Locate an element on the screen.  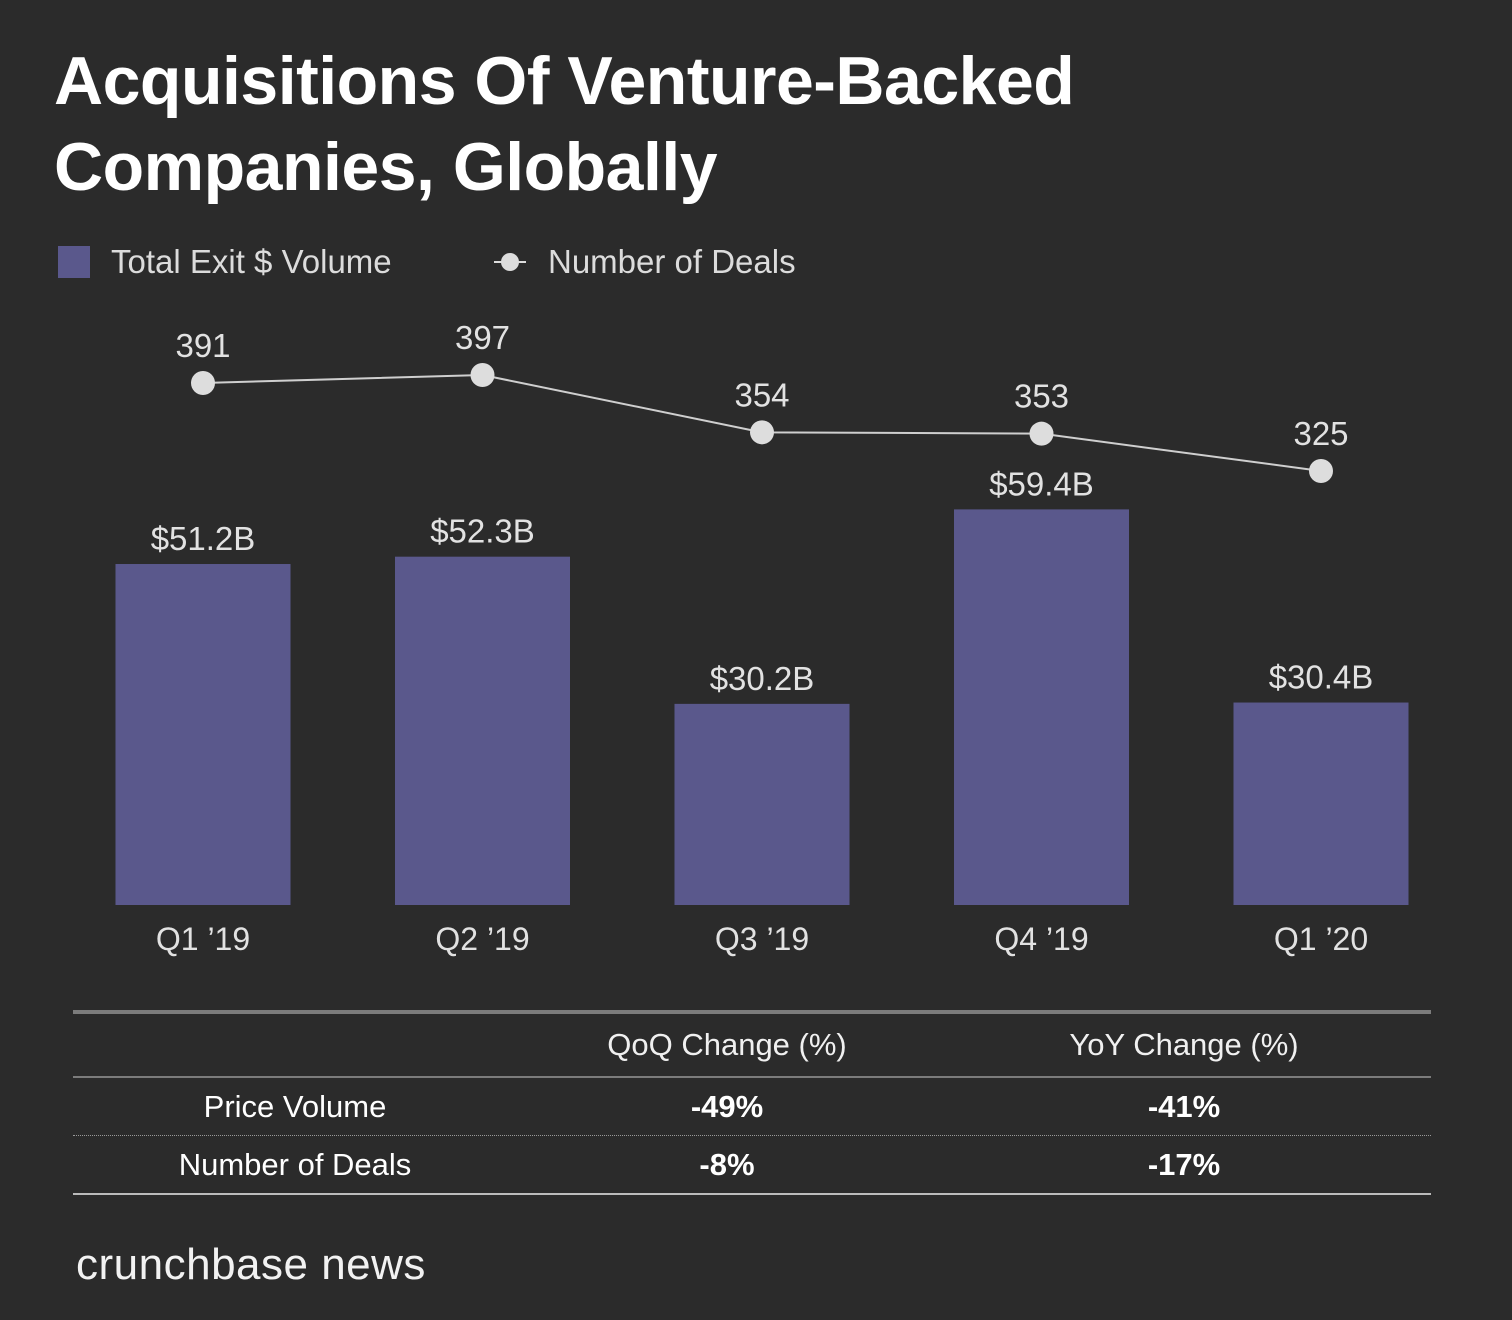
bar-value-label: $30.4B is located at coordinates (1321, 677).